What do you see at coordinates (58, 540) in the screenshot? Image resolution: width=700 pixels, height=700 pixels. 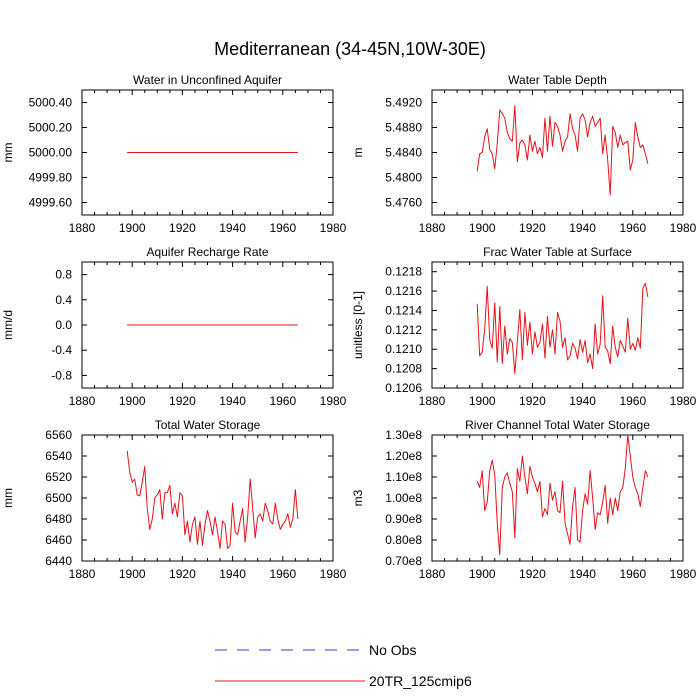 I see `y-tick-label: 6460` at bounding box center [58, 540].